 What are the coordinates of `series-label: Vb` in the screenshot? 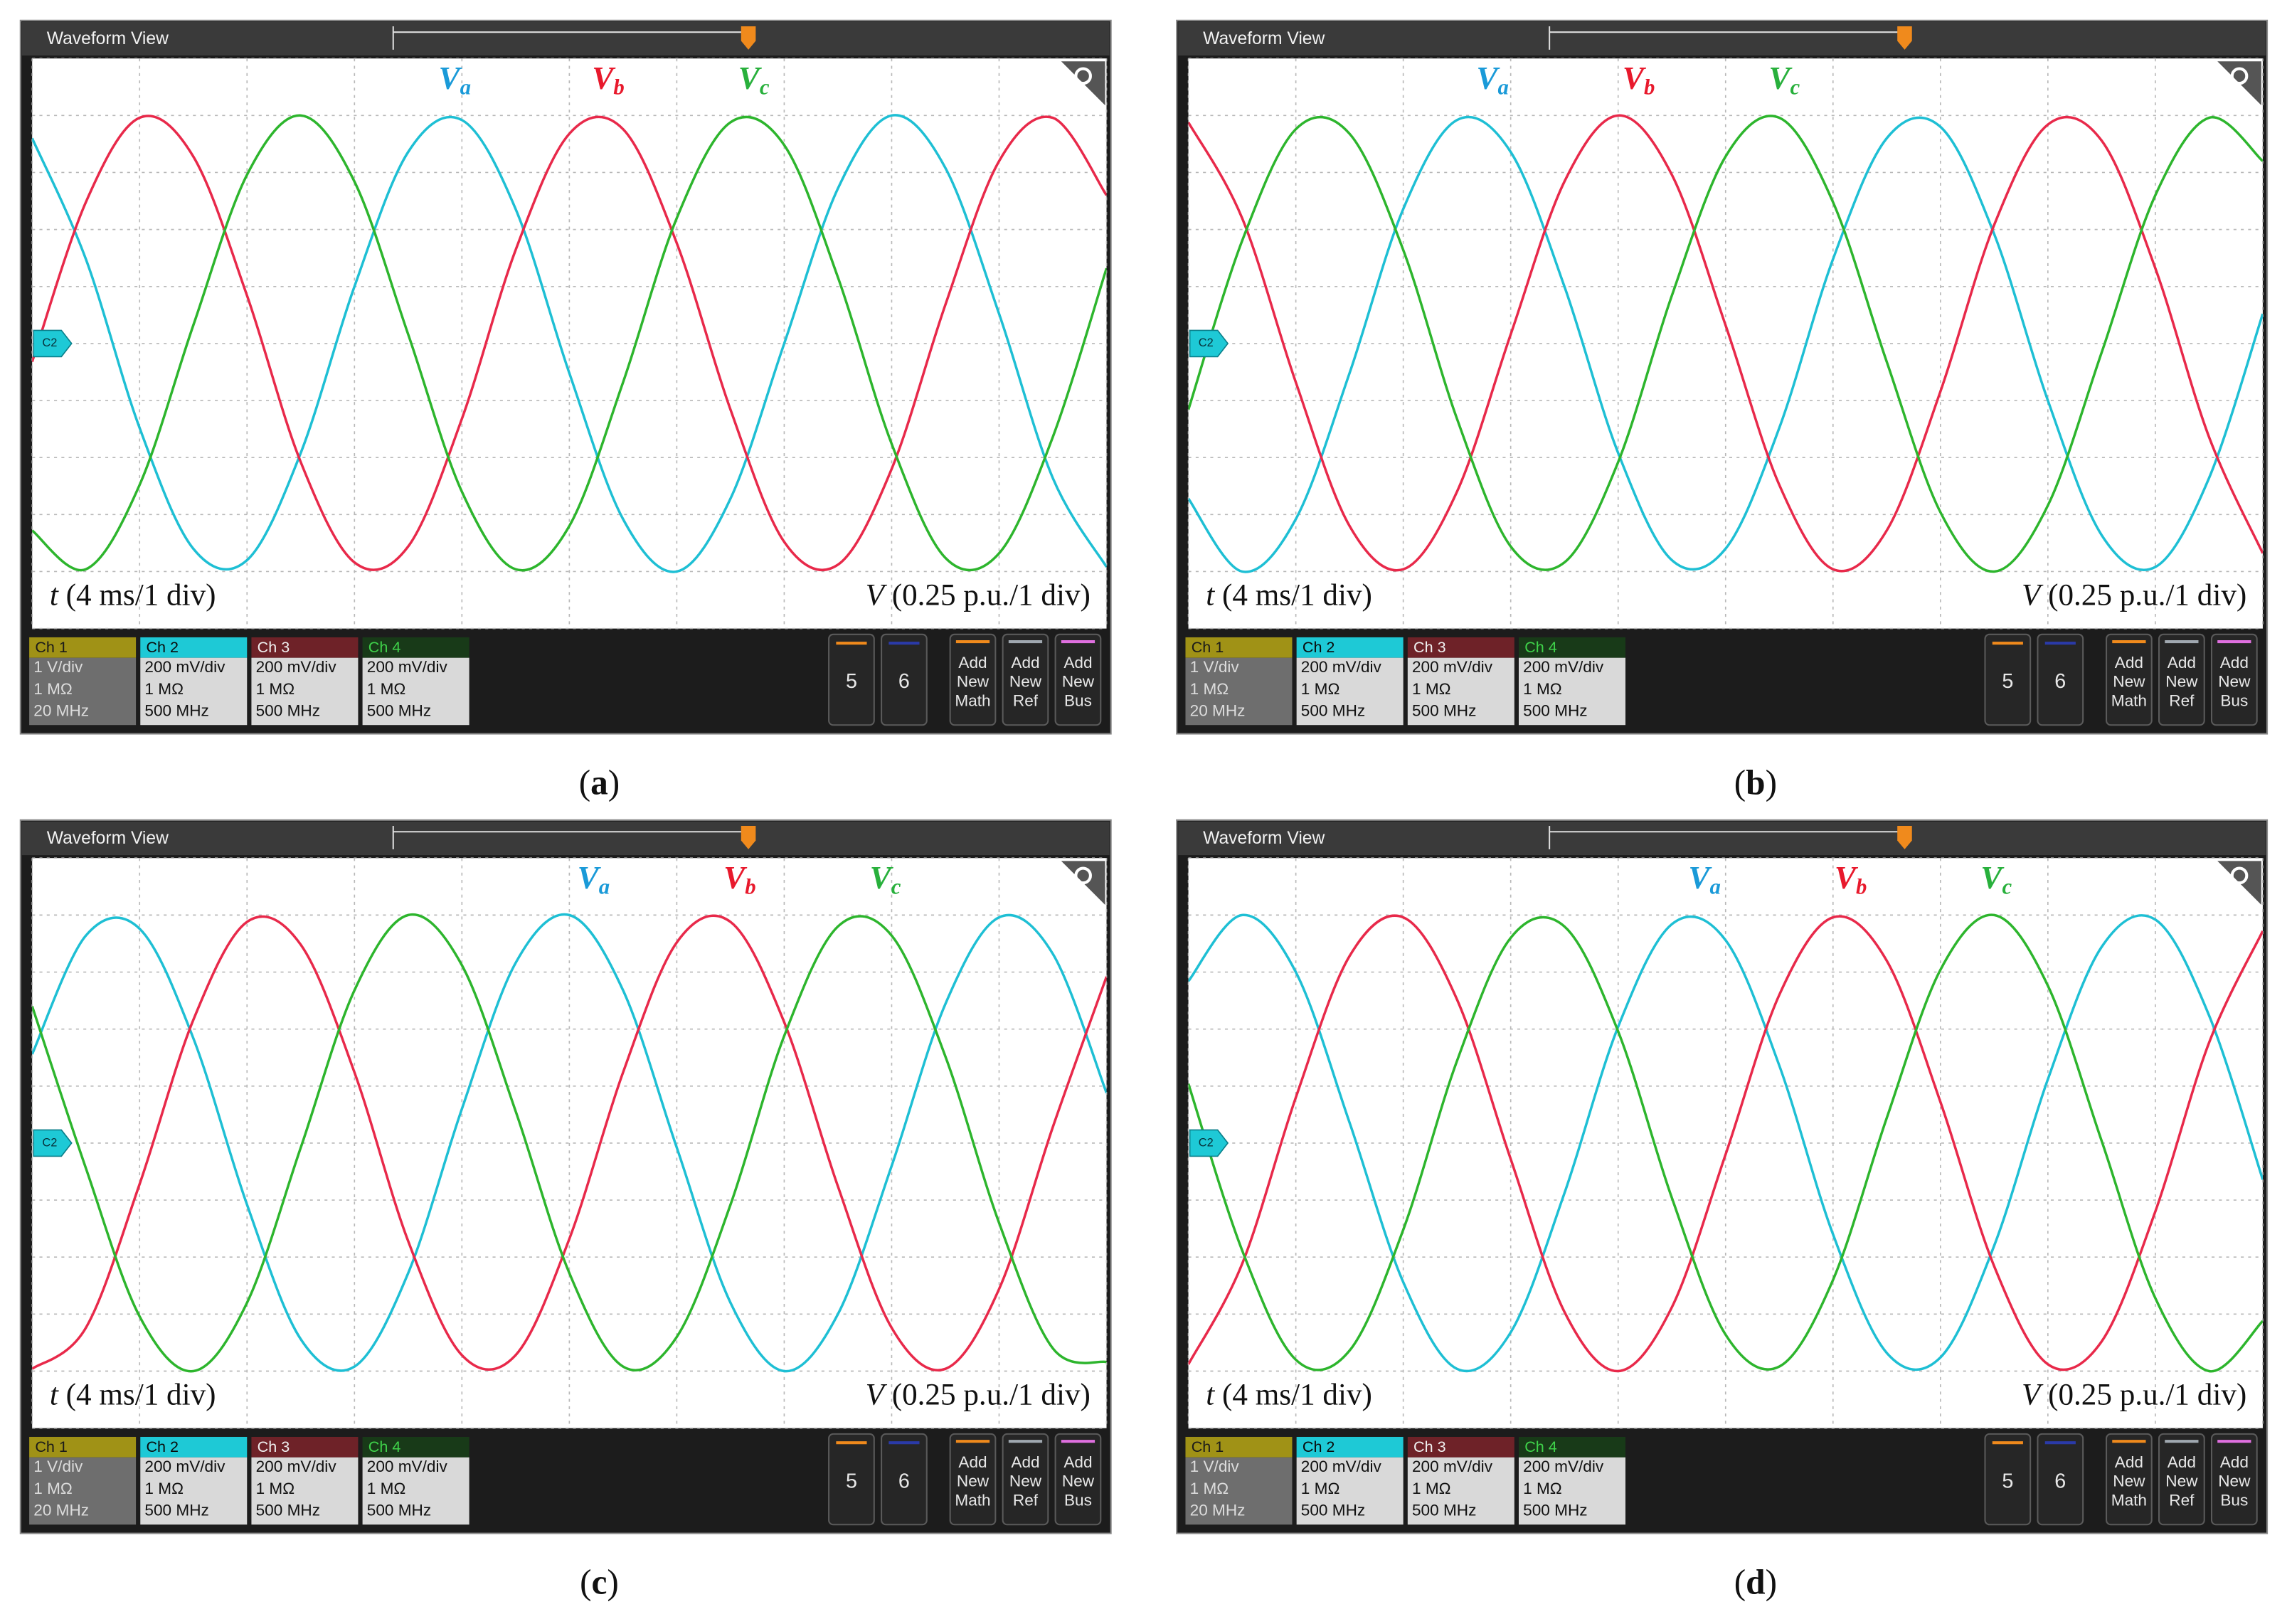 It's located at (608, 79).